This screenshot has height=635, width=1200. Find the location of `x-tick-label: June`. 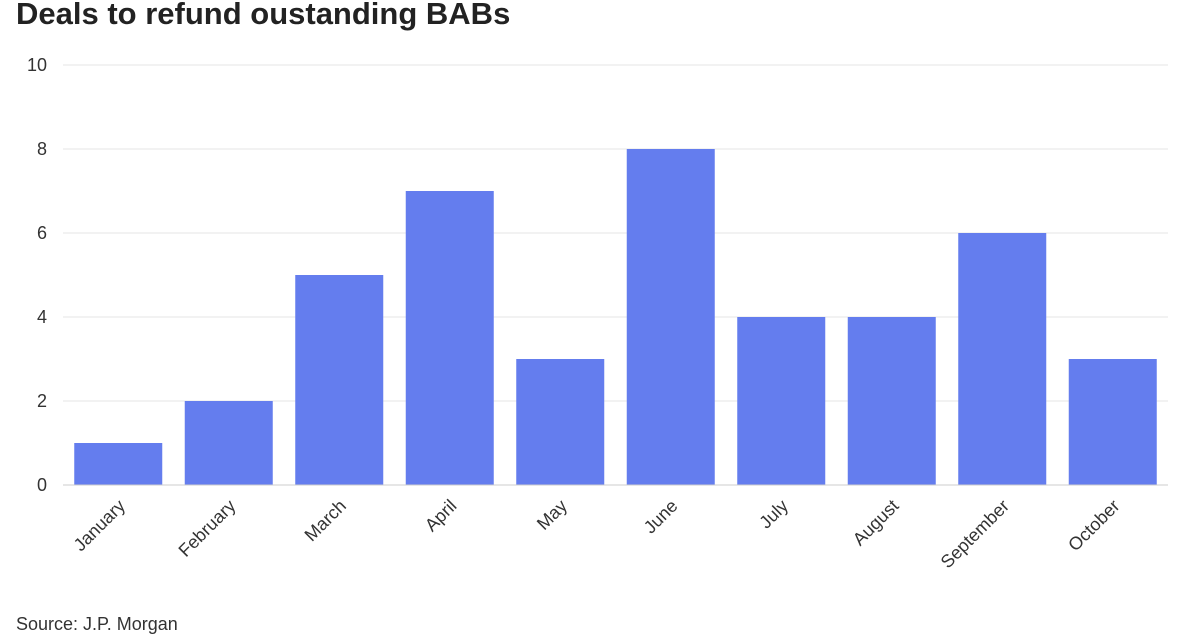

x-tick-label: June is located at coordinates (661, 517).